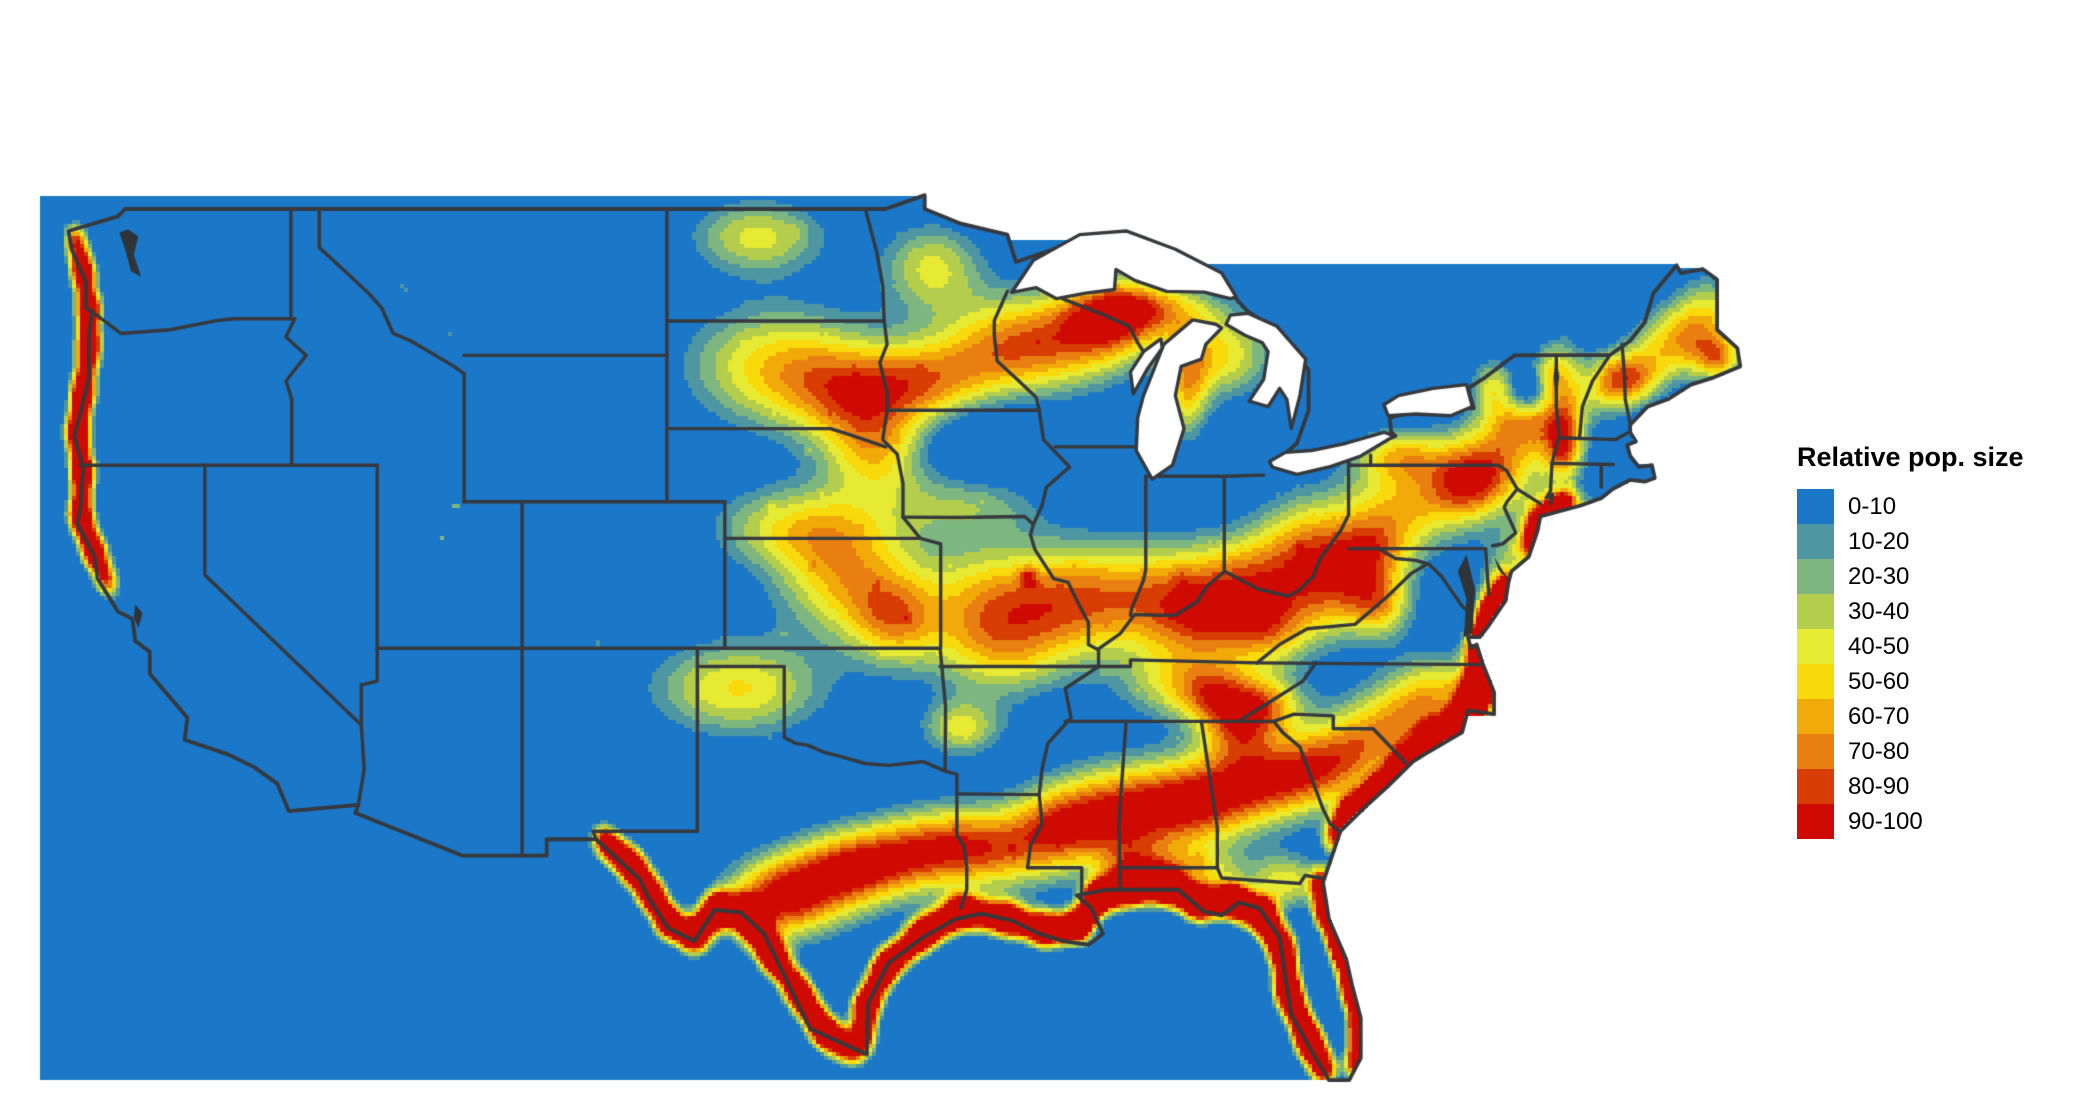 The image size is (2100, 1116). I want to click on legend-label: 40-50, so click(1879, 646).